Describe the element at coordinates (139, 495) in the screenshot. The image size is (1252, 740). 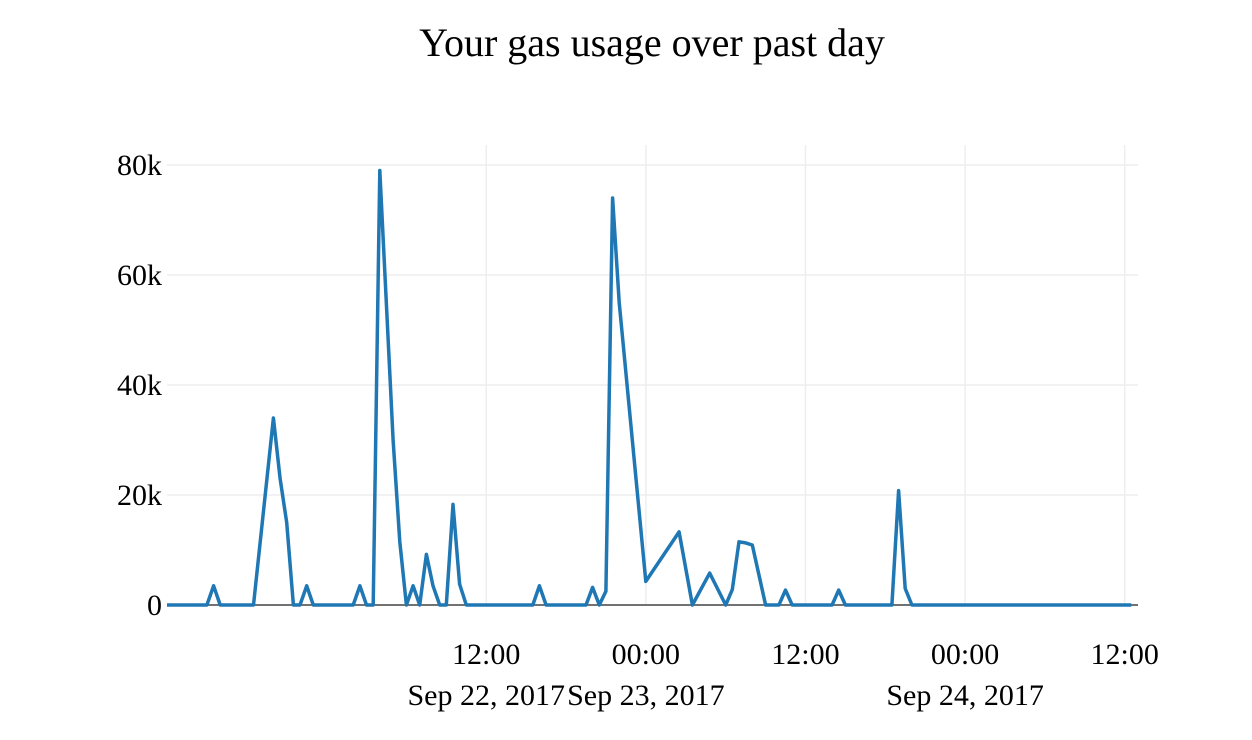
I see `y-tick-label: 20k` at that location.